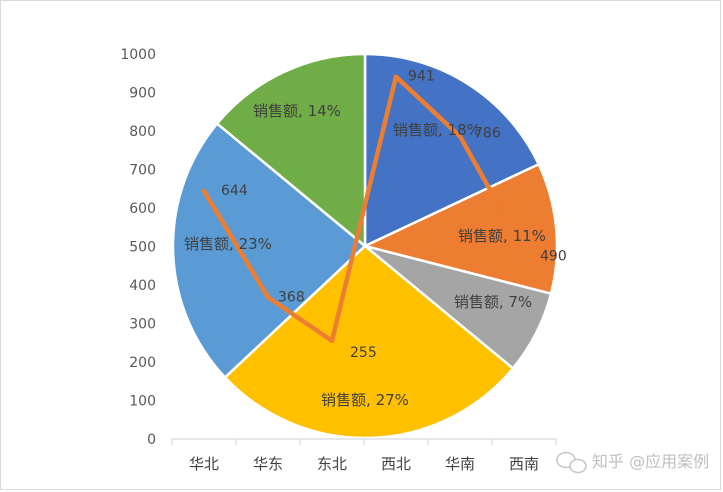 Image resolution: width=723 pixels, height=492 pixels. I want to click on line-data-label: 490, so click(553, 256).